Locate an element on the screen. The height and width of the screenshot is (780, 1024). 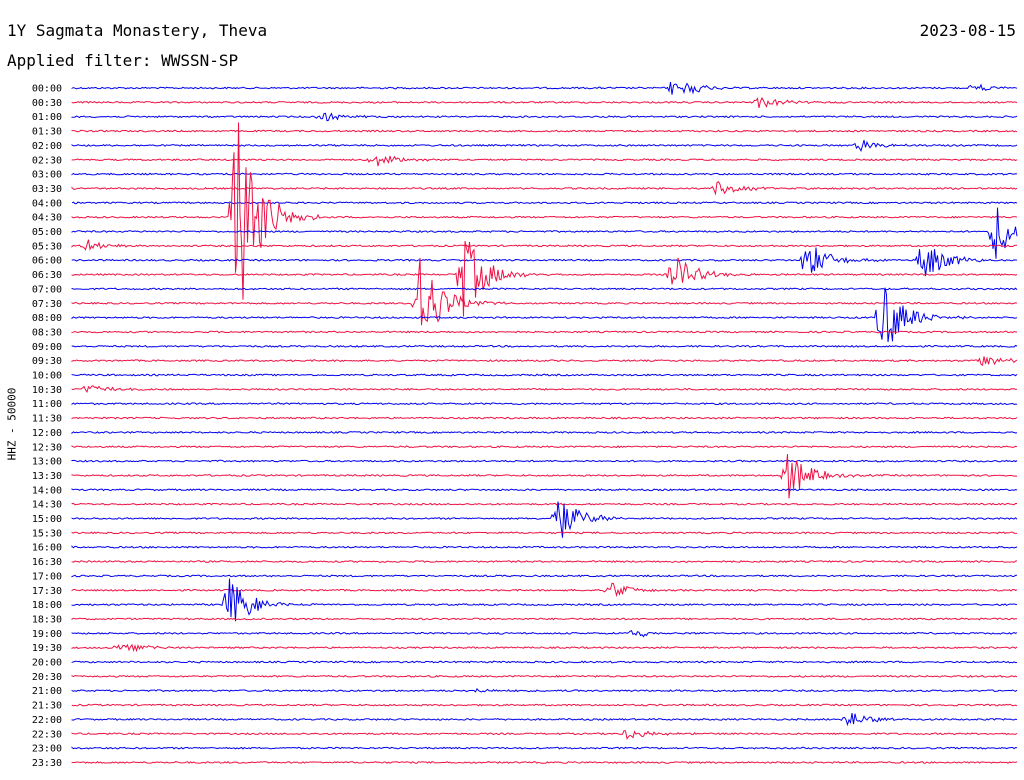
time-tick-label: 18:00 is located at coordinates (47, 605).